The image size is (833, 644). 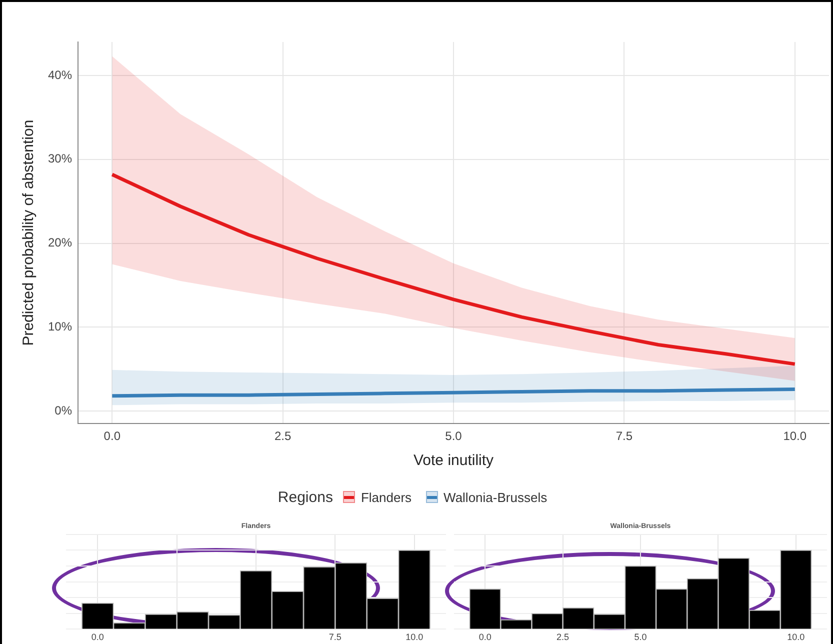 What do you see at coordinates (60, 243) in the screenshot?
I see `y-tick-label: 20%` at bounding box center [60, 243].